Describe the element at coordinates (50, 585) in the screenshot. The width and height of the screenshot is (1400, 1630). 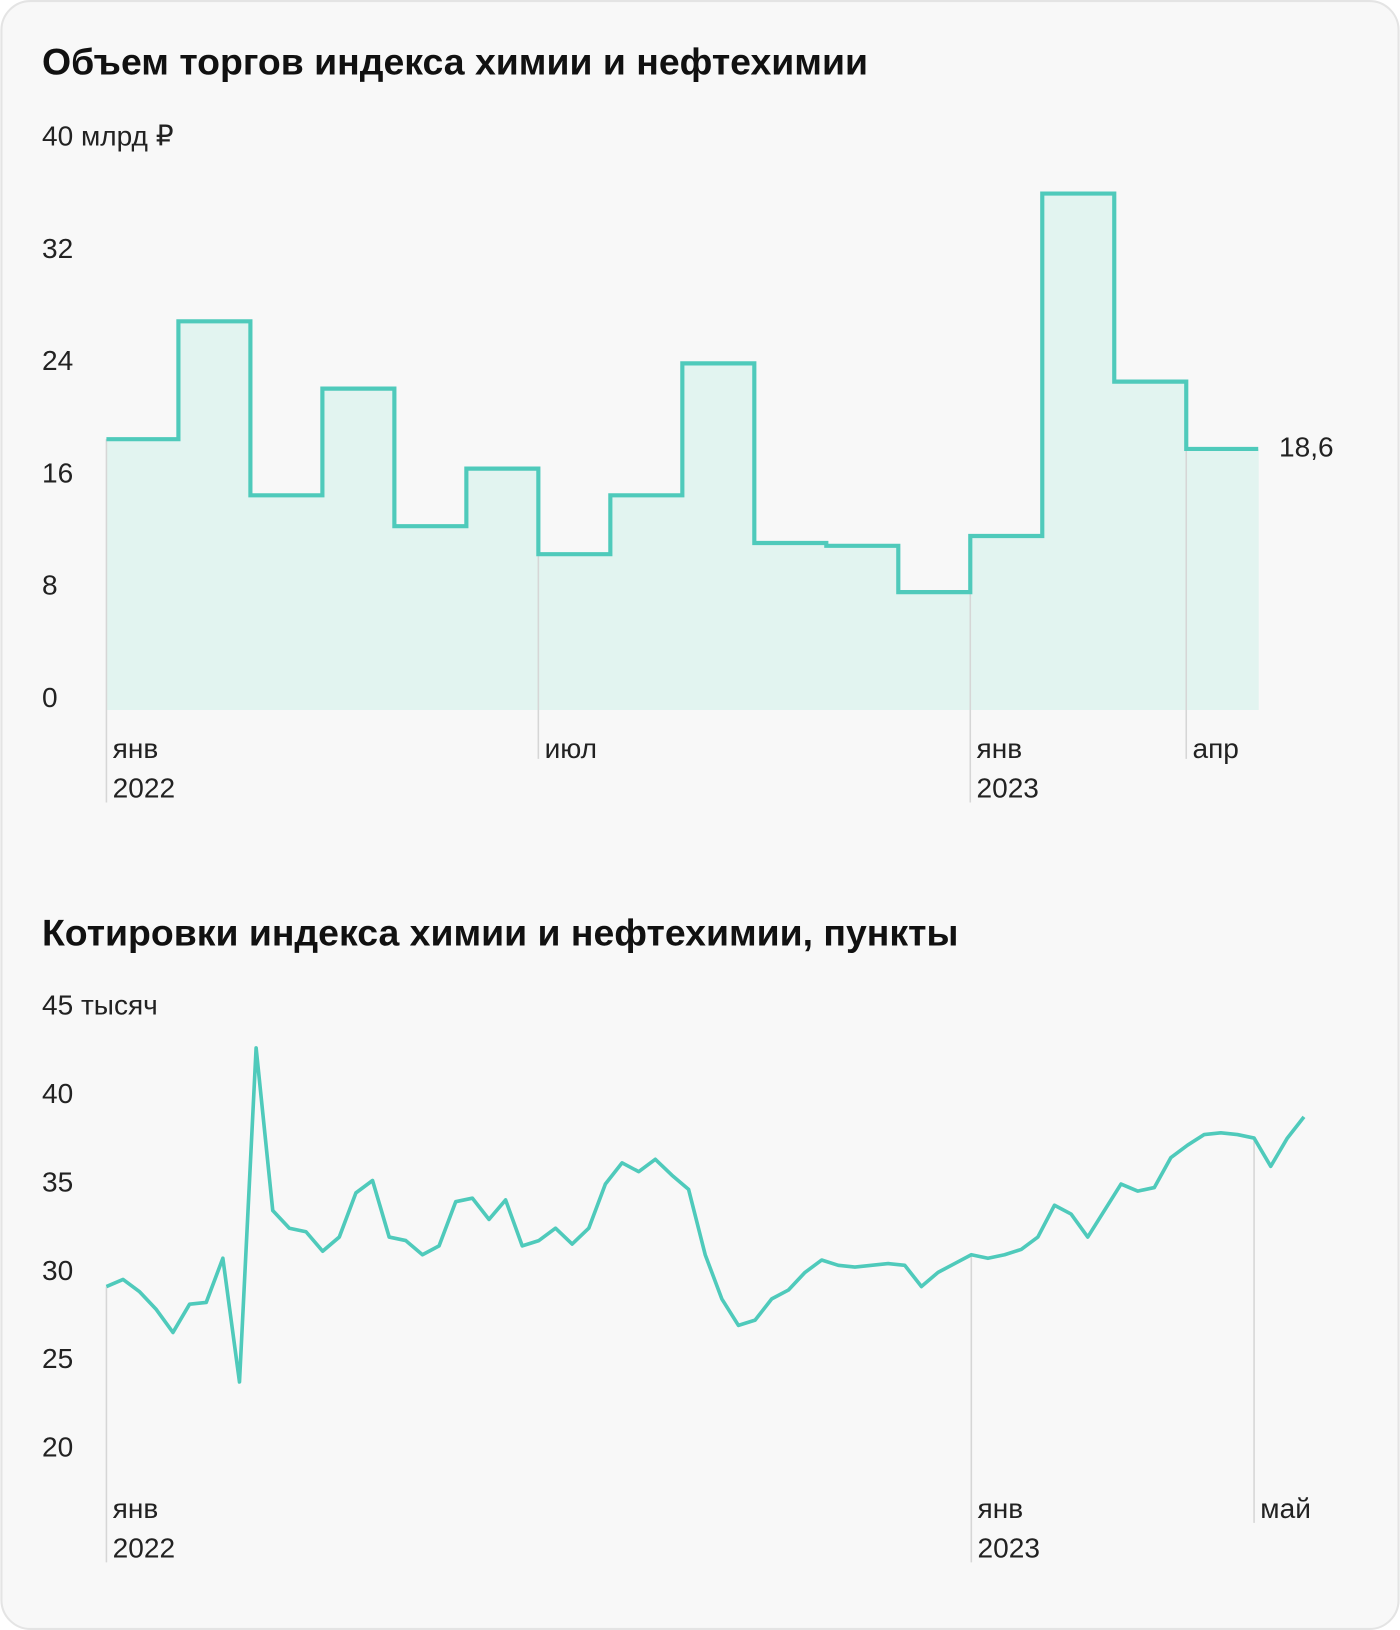
I see `y-tick-label: 8` at that location.